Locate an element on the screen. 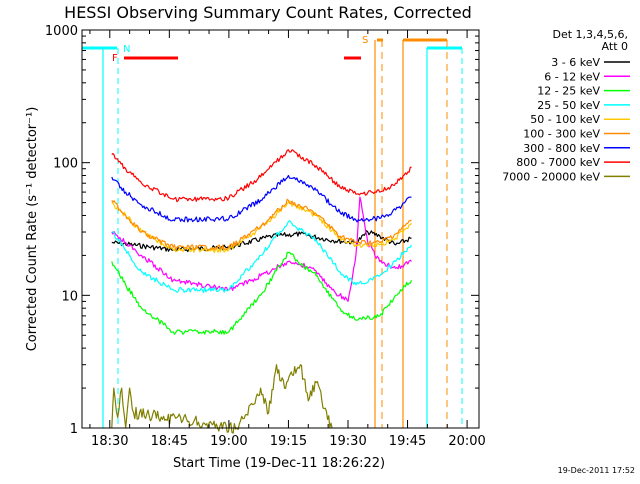 The width and height of the screenshot is (640, 484). legend-entry-label: 7000 - 20000 keV is located at coordinates (551, 176).